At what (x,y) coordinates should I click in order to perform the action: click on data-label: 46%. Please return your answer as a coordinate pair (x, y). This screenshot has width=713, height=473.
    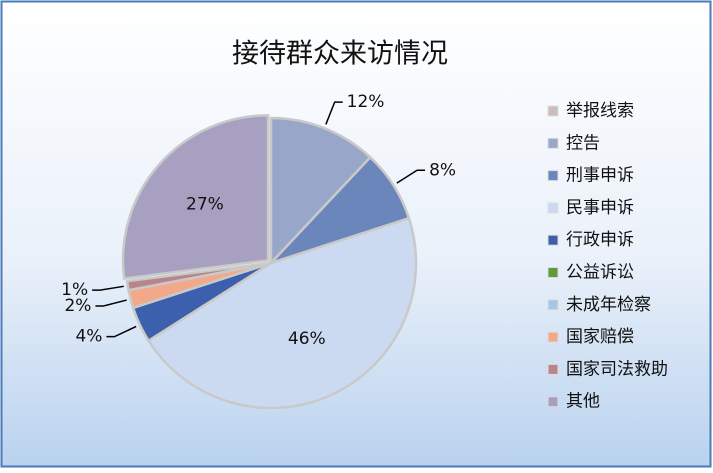
    Looking at the image, I should click on (307, 339).